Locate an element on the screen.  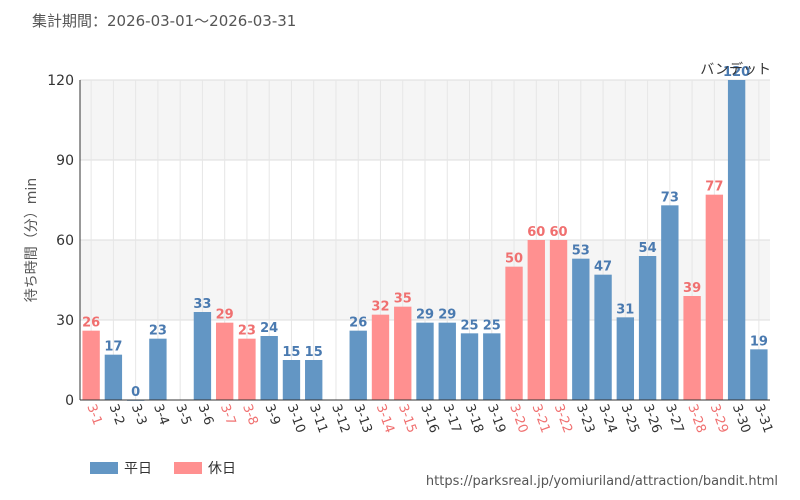
y-axis-label: 待ち時間（分）min is located at coordinates (32, 240).